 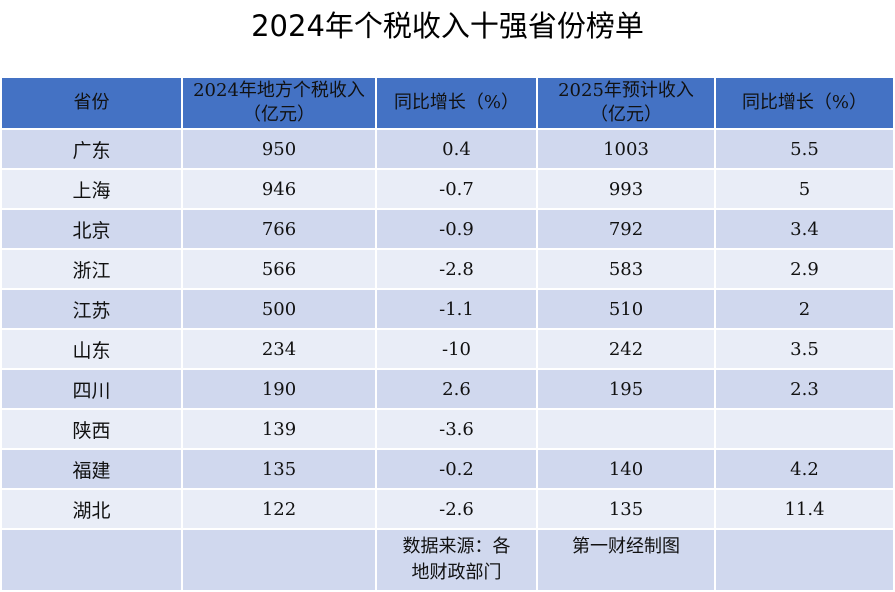 What do you see at coordinates (279, 469) in the screenshot?
I see `cell-revenue-2024: 135` at bounding box center [279, 469].